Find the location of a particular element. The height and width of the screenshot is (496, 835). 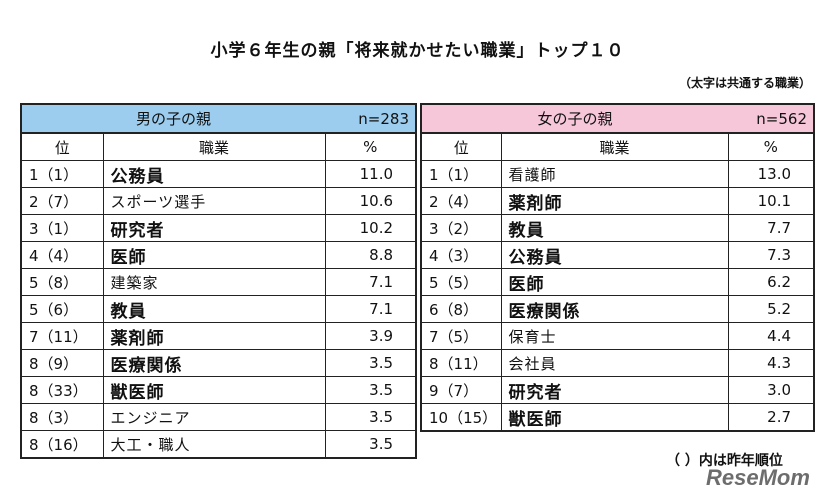

job-cell: 大工・職人 is located at coordinates (214, 444).